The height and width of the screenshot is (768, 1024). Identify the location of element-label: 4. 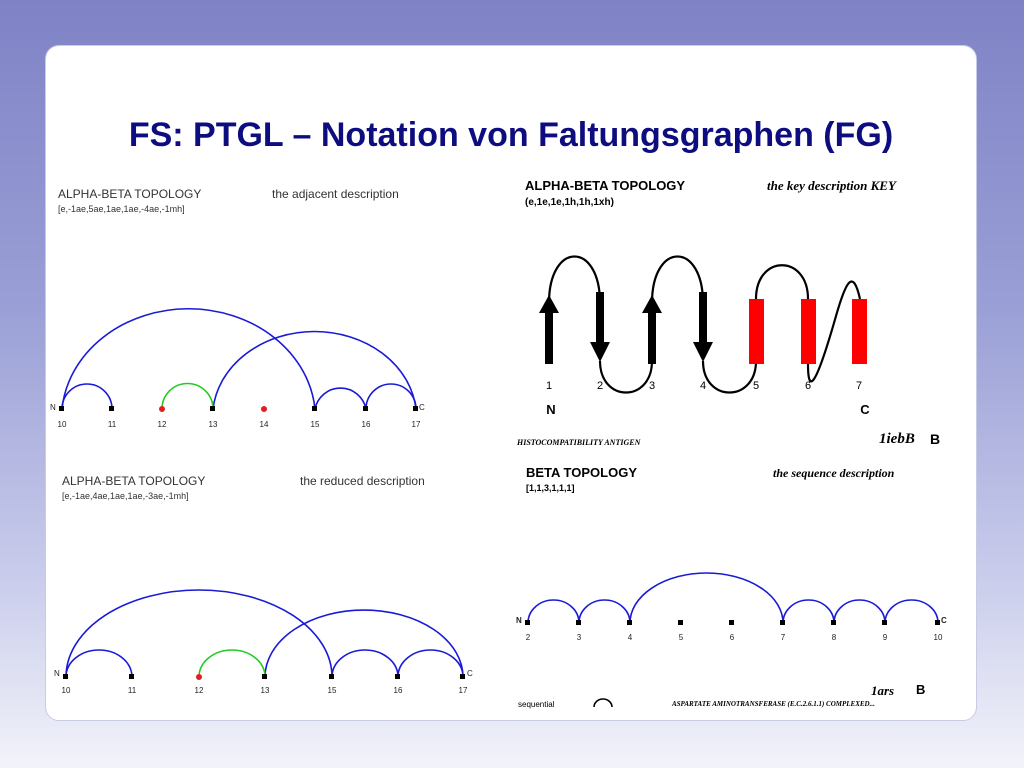
(703, 386).